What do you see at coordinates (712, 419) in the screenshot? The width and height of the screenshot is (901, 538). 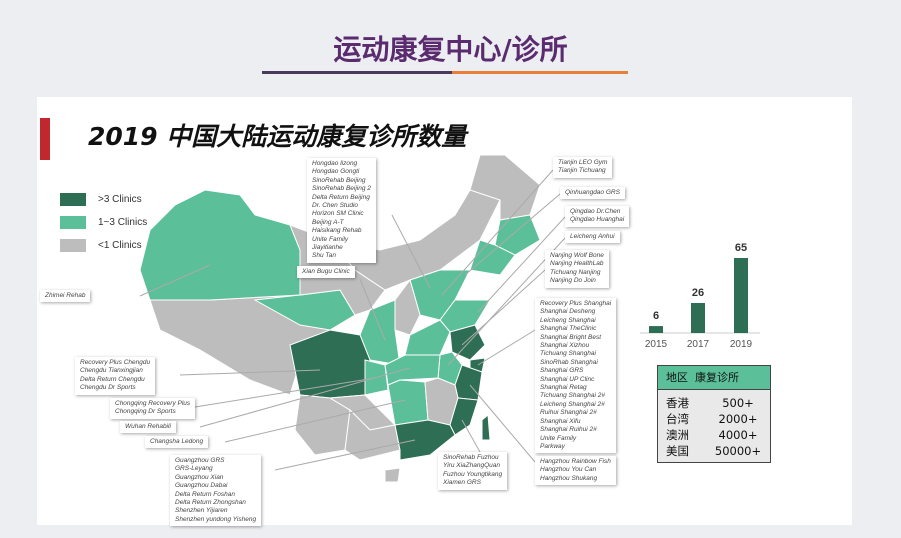 I see `table-row: 台湾 2000+` at bounding box center [712, 419].